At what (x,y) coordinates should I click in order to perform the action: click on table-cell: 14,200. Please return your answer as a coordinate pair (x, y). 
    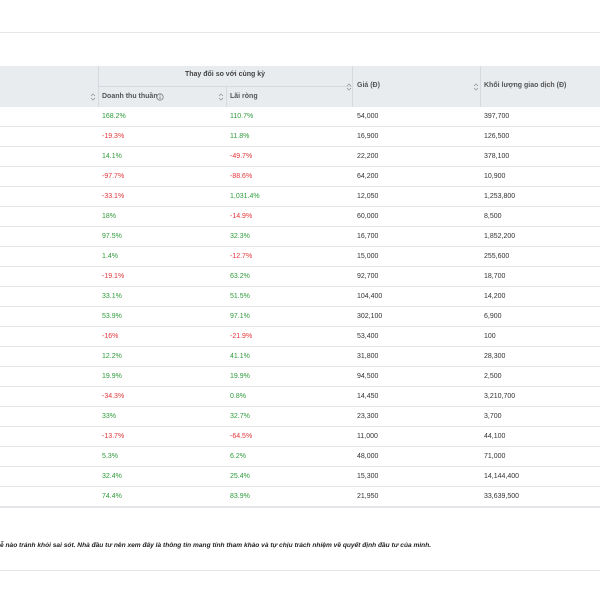
    Looking at the image, I should click on (495, 296).